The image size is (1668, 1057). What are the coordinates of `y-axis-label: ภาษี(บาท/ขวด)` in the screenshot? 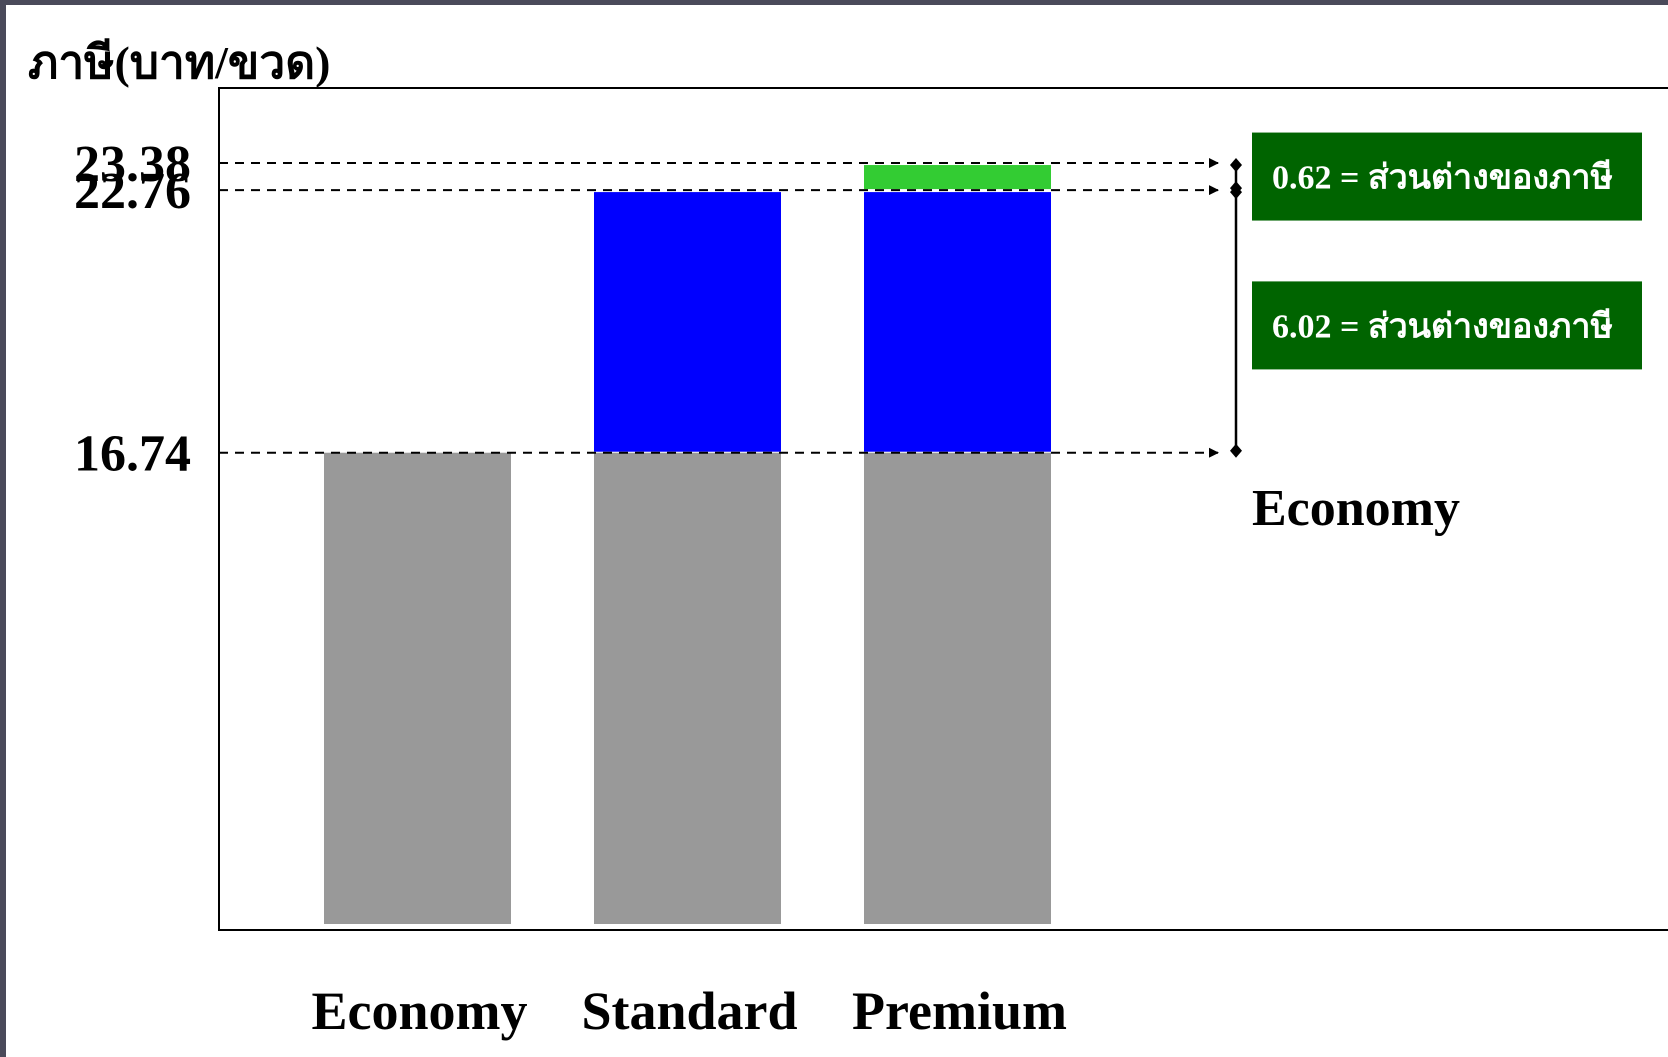 It's located at (179, 62).